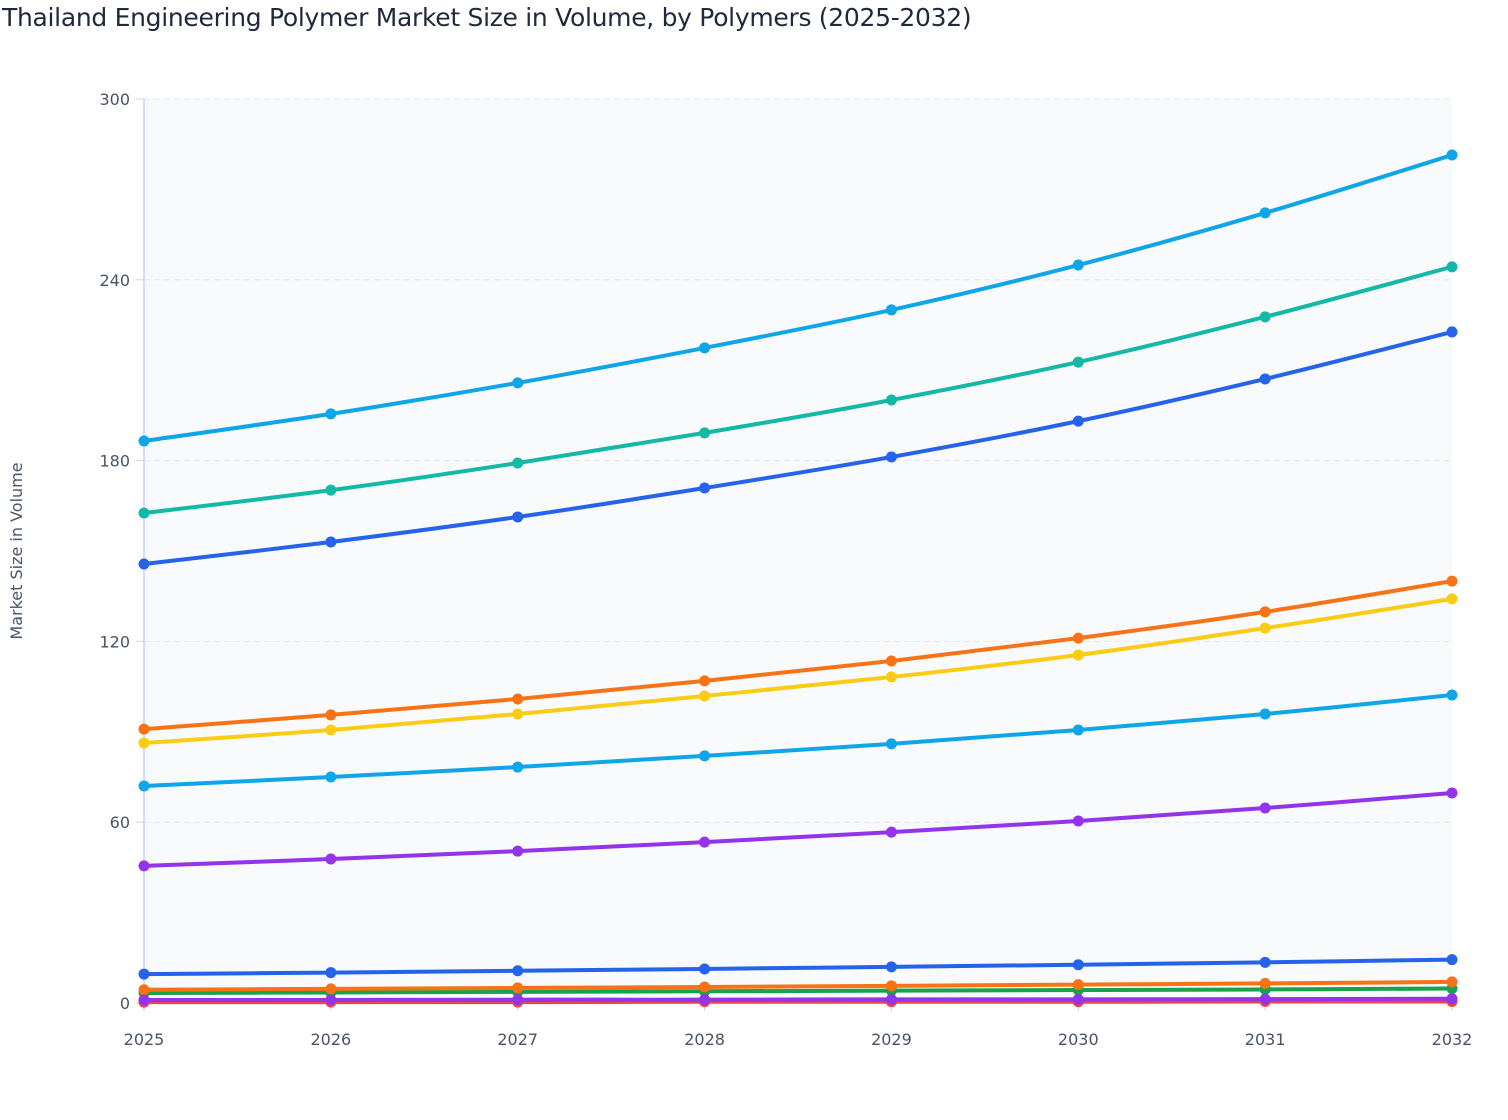  I want to click on y-tick-label: 240, so click(114, 280).